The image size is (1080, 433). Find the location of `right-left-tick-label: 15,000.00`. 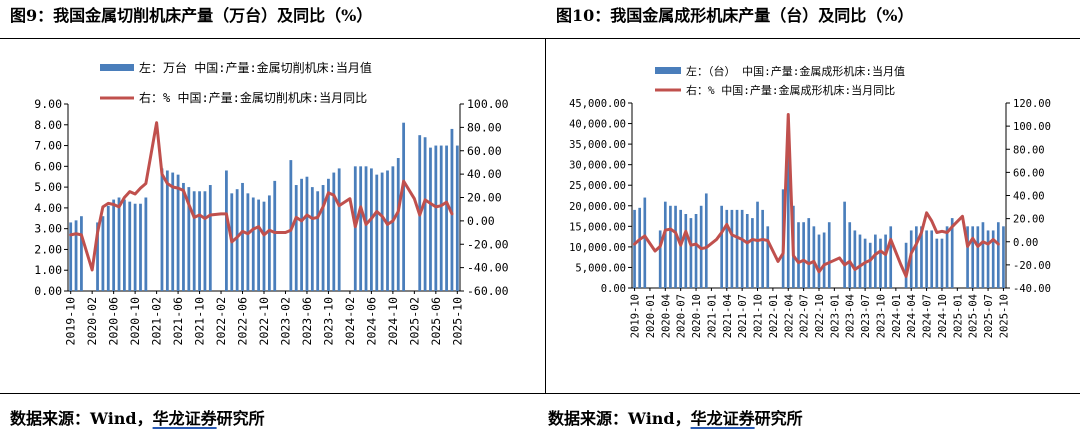

right-left-tick-label: 15,000.00 is located at coordinates (597, 227).